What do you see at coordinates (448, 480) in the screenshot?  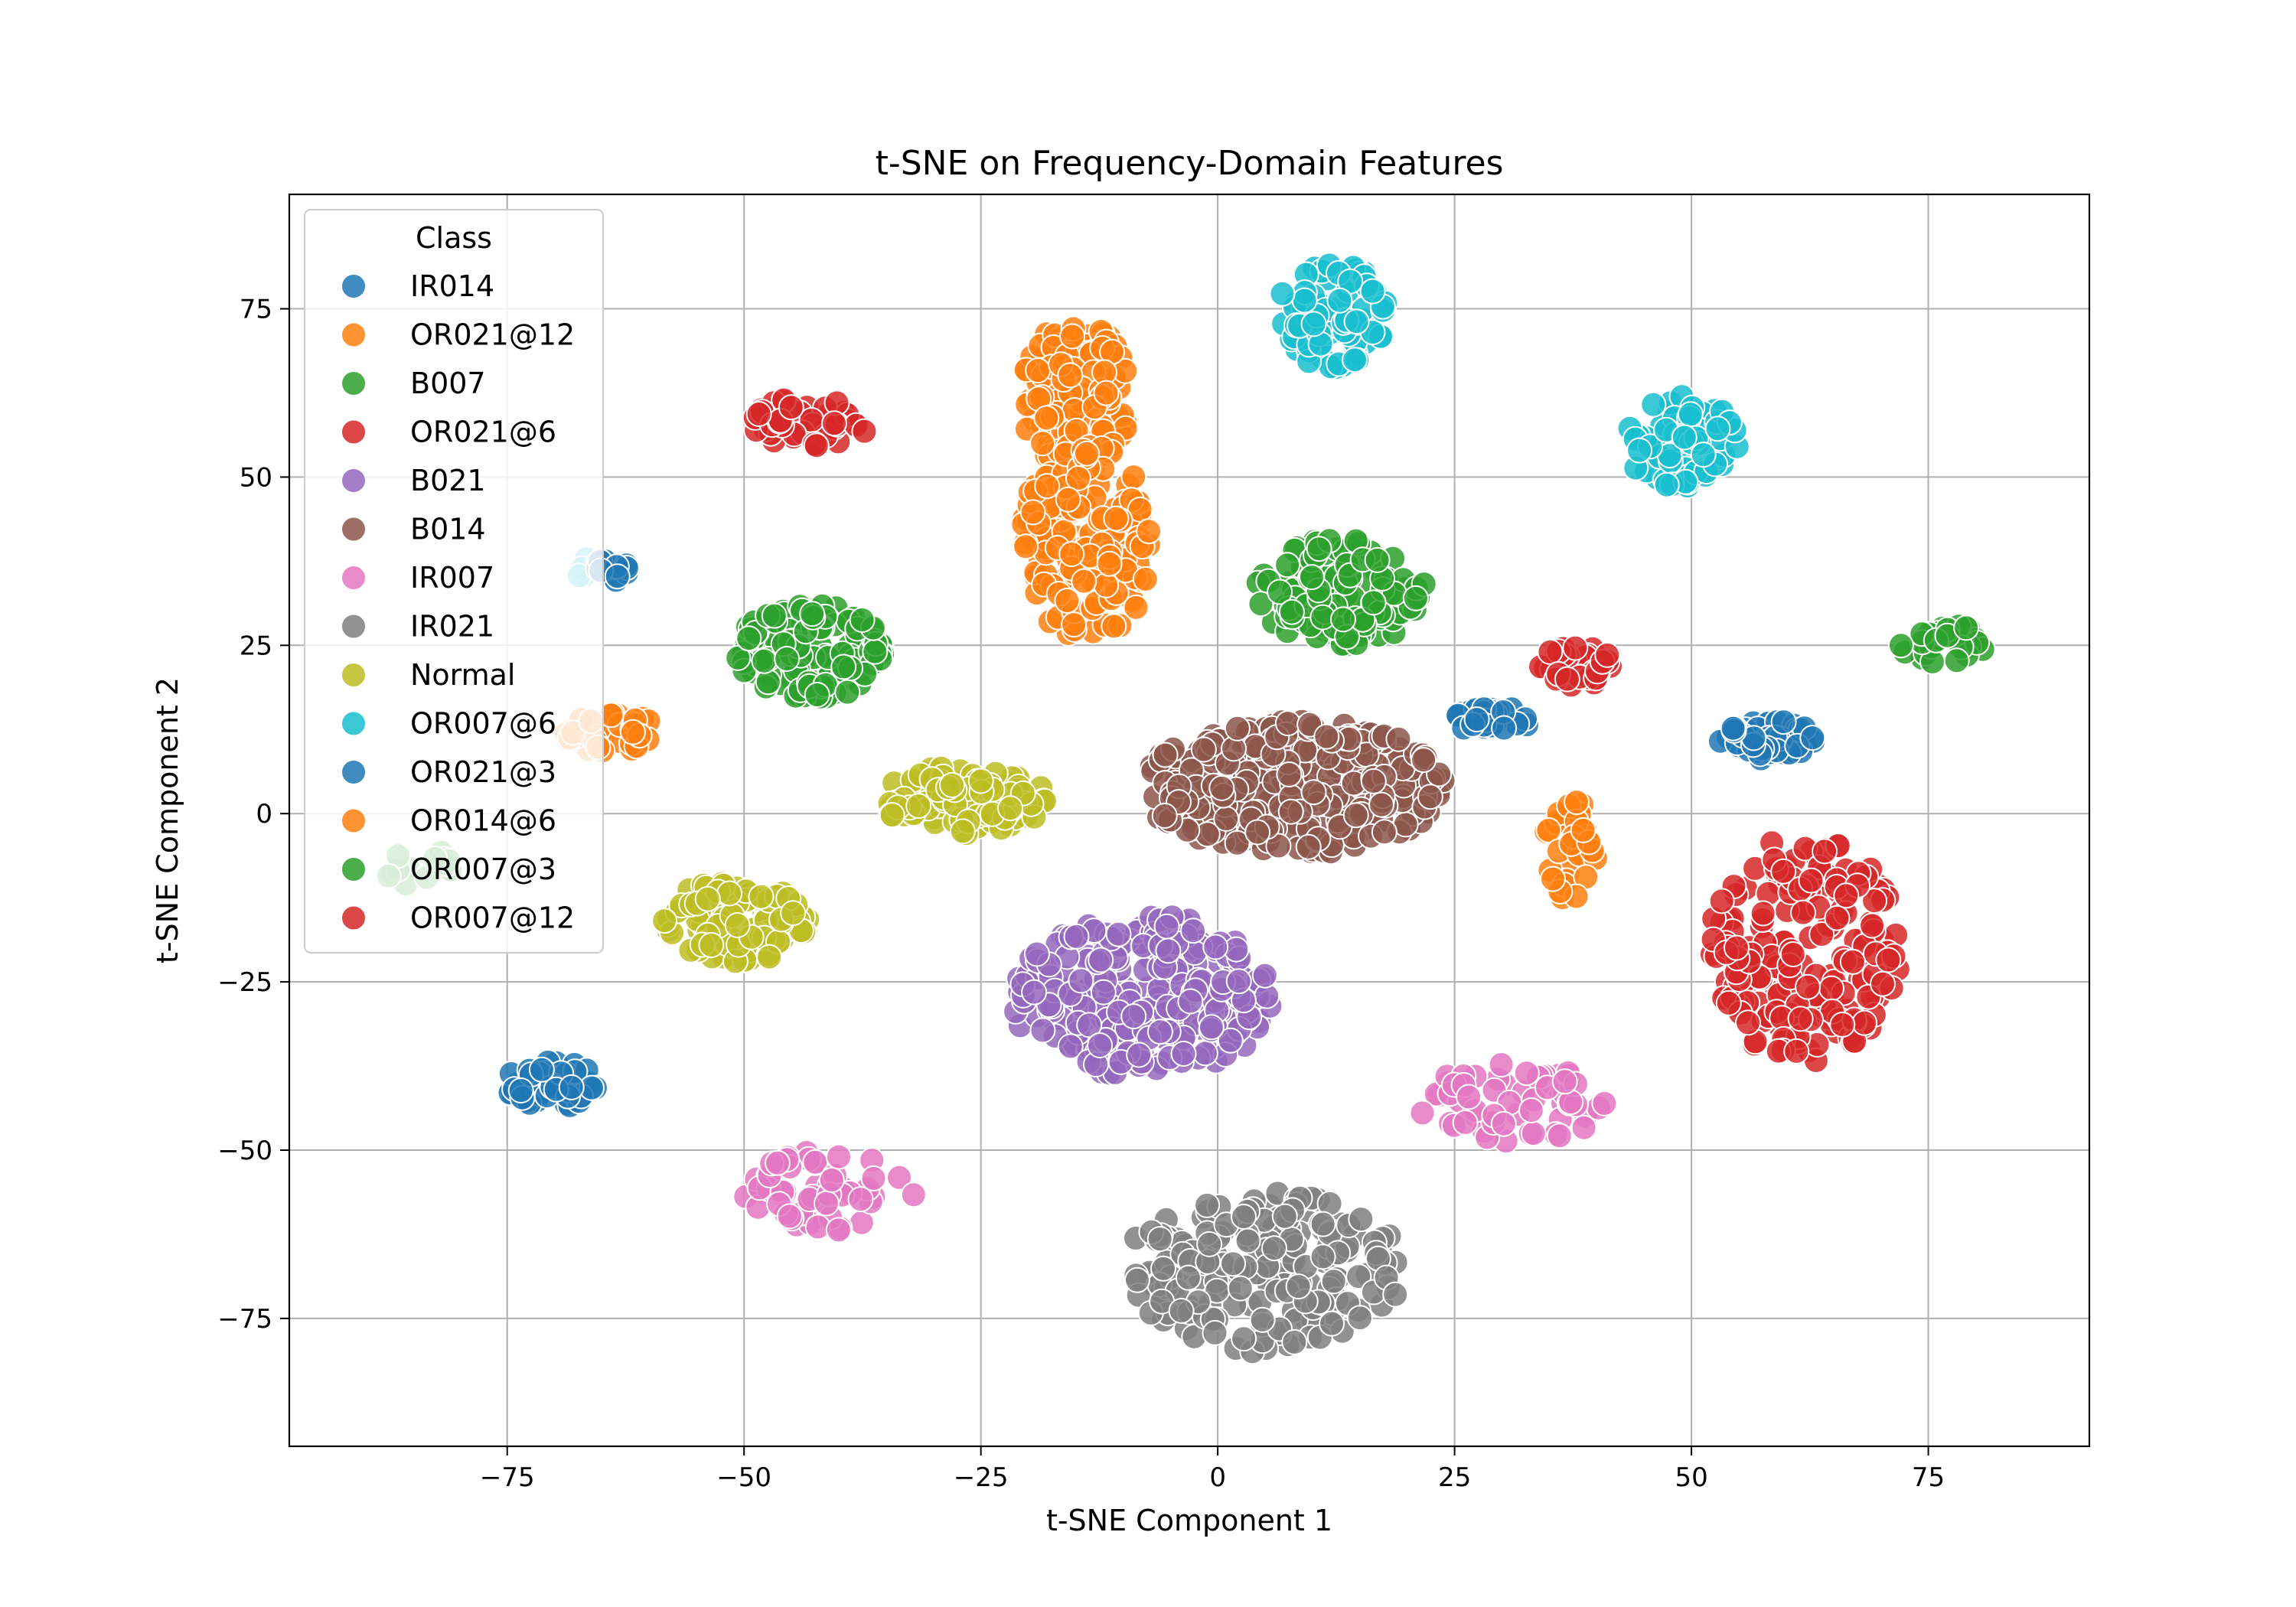 I see `legend-entry-b021: B021` at bounding box center [448, 480].